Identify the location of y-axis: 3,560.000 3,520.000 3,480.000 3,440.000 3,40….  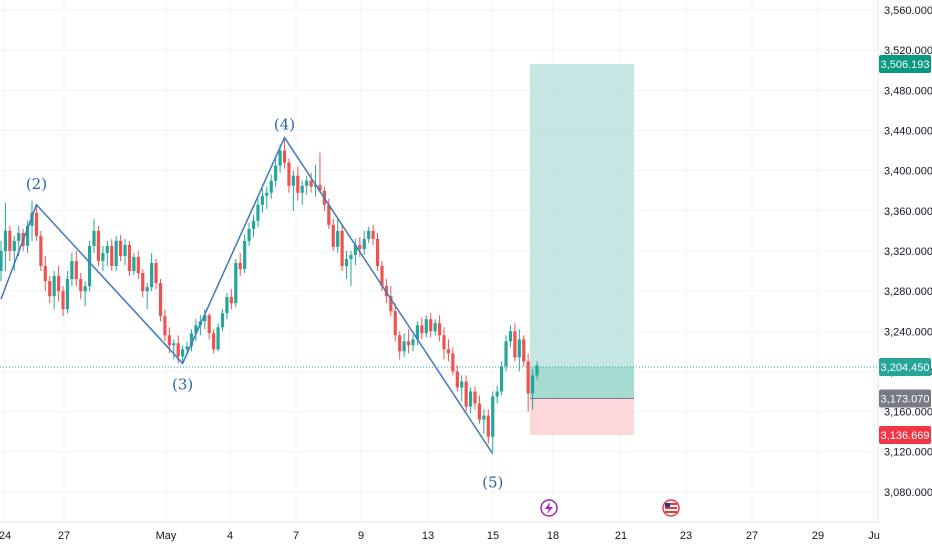
(904, 261).